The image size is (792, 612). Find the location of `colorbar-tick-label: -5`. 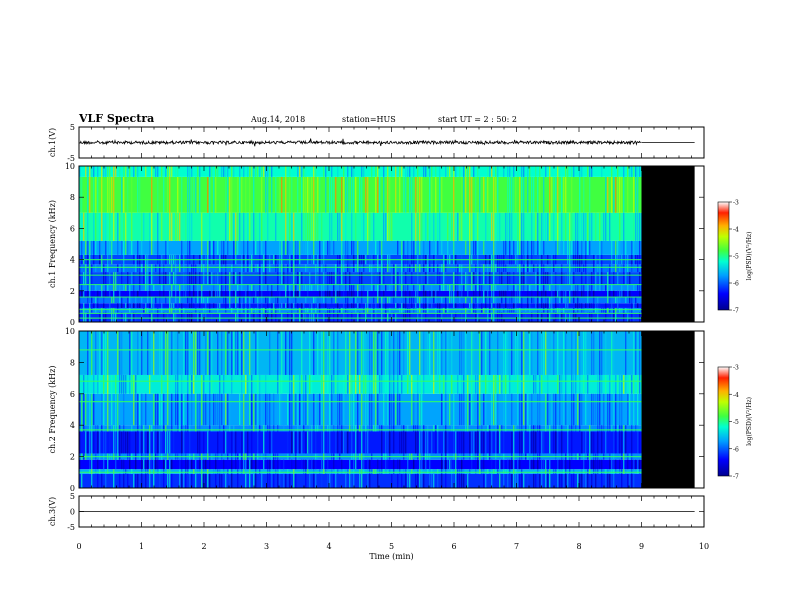

colorbar-tick-label: -5 is located at coordinates (736, 257).